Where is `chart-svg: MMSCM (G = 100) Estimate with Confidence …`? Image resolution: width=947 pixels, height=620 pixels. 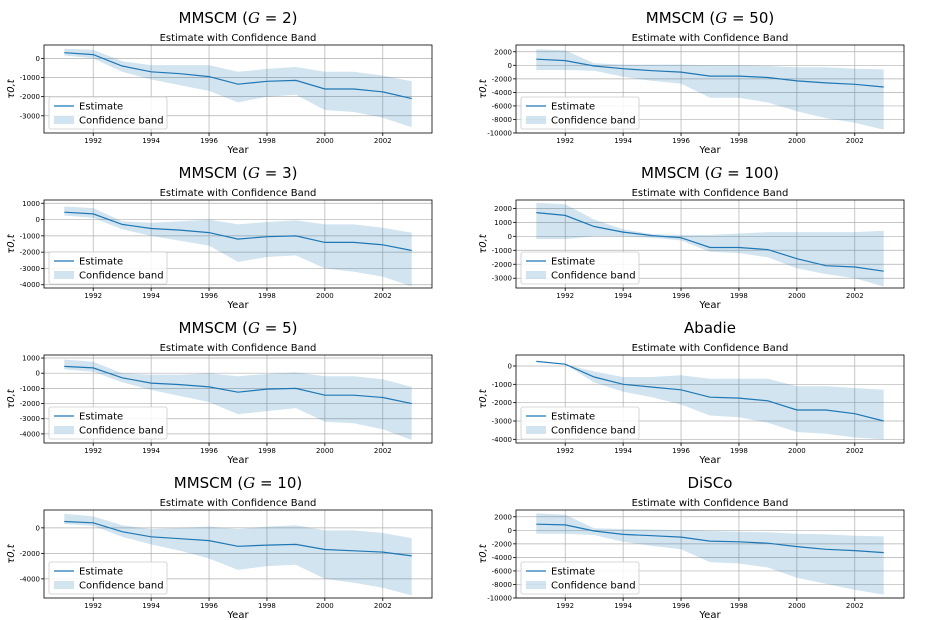
chart-svg: MMSCM (G = 100) Estimate with Confidence … is located at coordinates (691, 237).